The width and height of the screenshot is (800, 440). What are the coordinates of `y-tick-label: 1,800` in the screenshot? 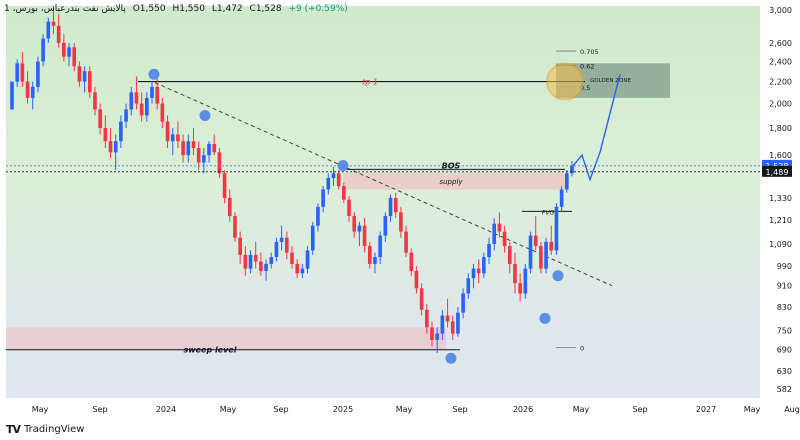 It's located at (780, 128).